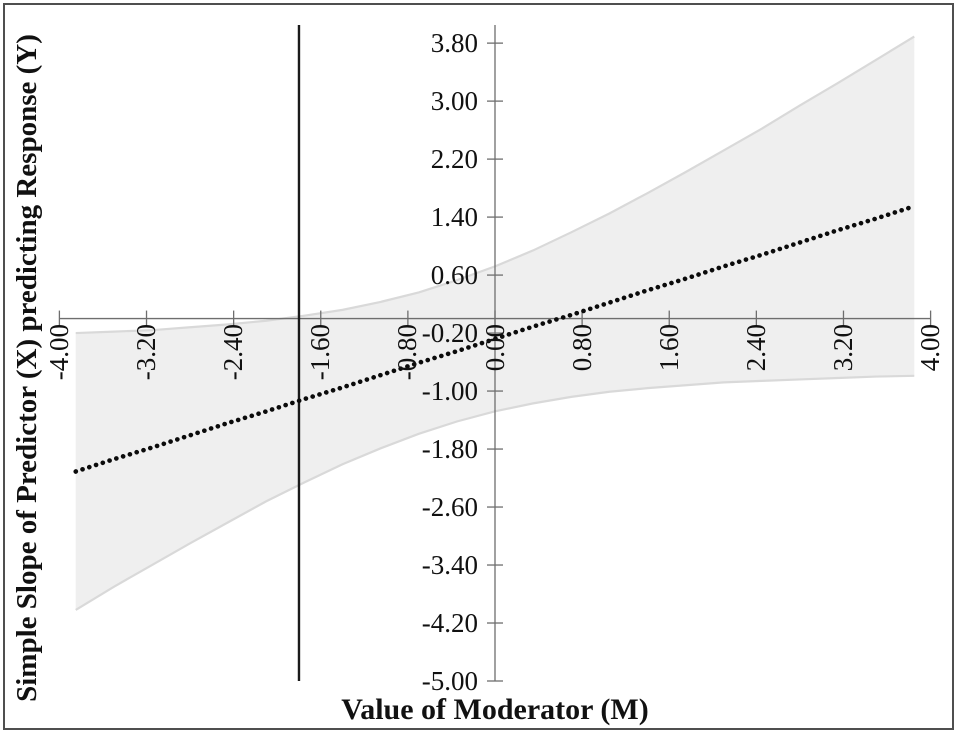 This screenshot has width=957, height=733. I want to click on y-tick-label: -2.60, so click(449, 507).